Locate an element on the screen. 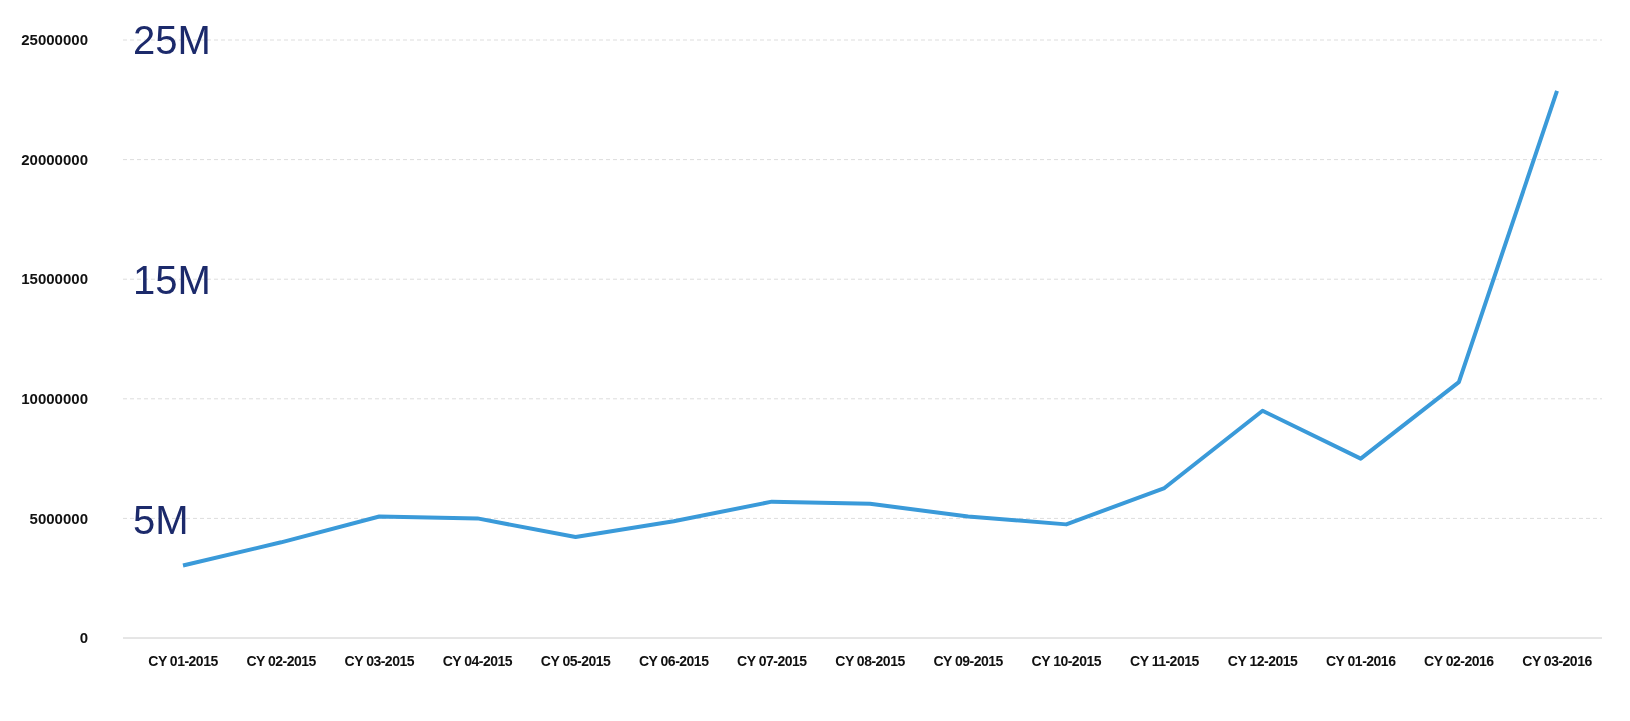  x-tick-label: CY 02-2015 is located at coordinates (281, 661).